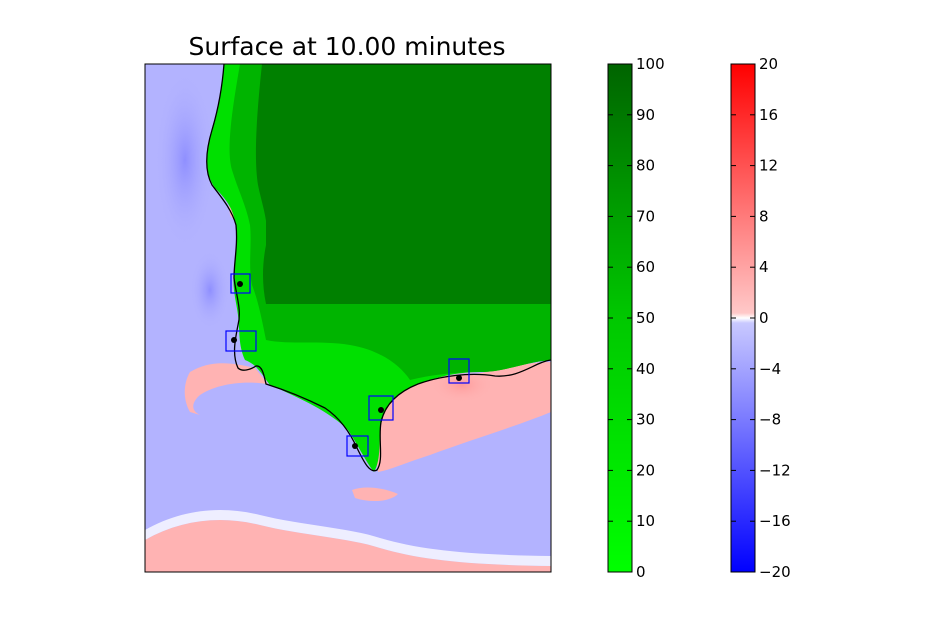 The height and width of the screenshot is (635, 931). I want to click on ocean-positive-offshore, so click(348, 546).